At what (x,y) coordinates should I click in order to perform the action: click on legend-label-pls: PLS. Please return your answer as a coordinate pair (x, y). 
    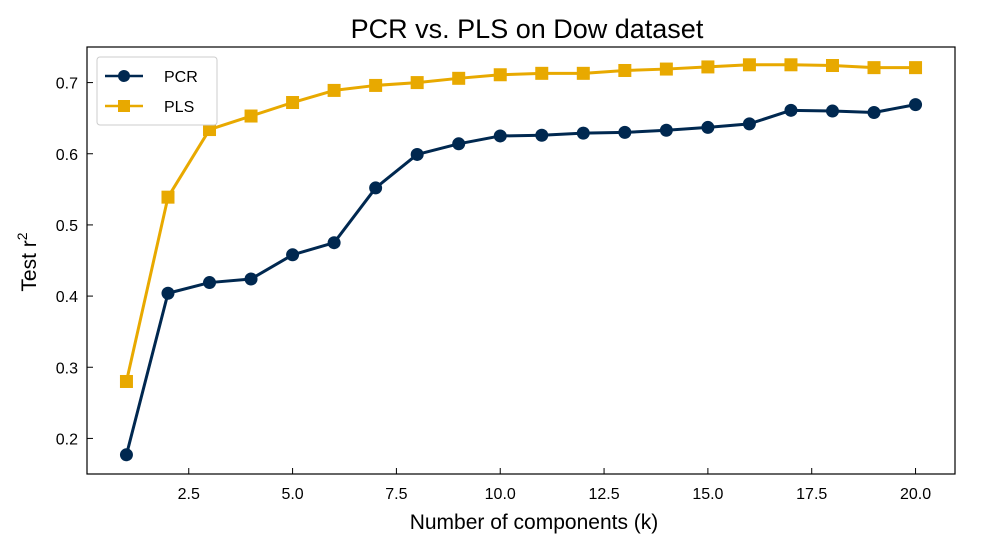
    Looking at the image, I should click on (179, 107).